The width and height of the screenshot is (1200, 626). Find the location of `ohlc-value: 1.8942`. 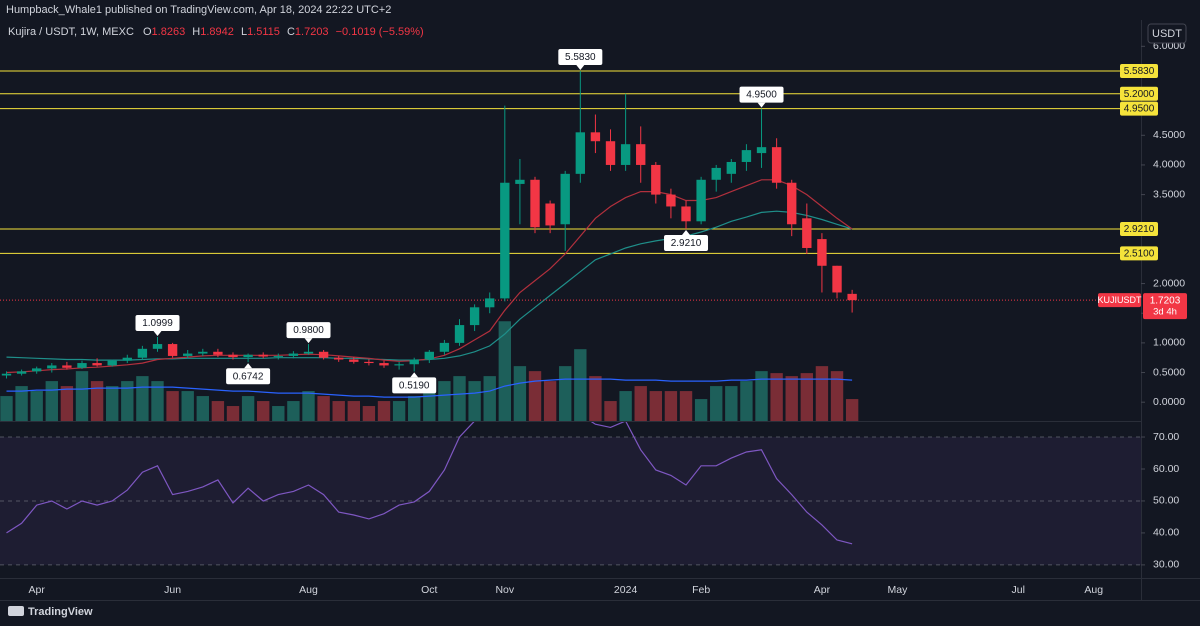

ohlc-value: 1.8942 is located at coordinates (217, 32).